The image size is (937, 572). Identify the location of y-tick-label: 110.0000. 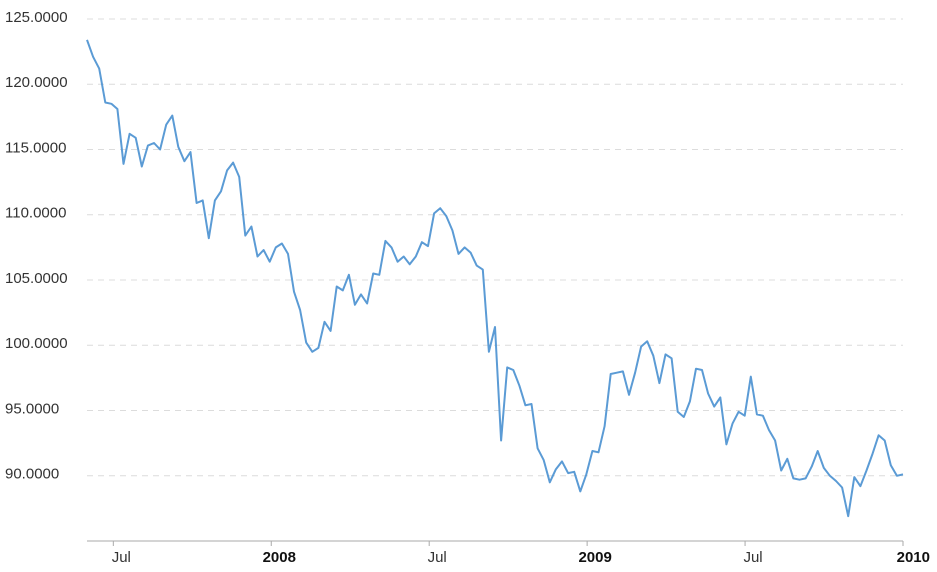
(35, 213).